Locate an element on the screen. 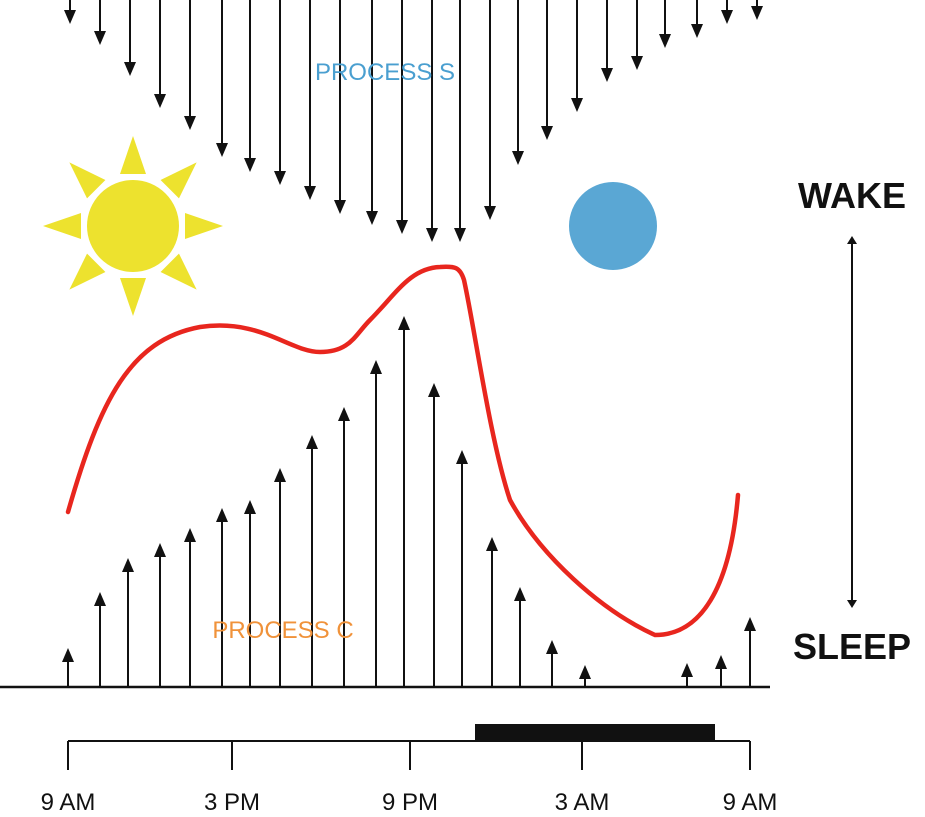 The width and height of the screenshot is (925, 817). night-bar is located at coordinates (595, 732).